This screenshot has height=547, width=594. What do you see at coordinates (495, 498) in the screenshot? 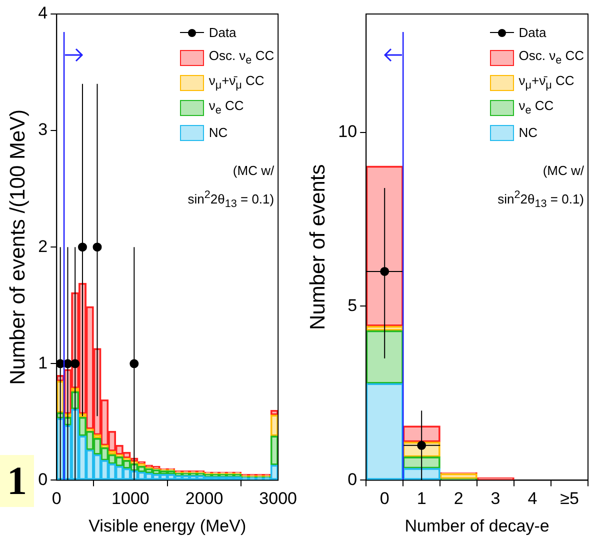
I see `x-tick-label: 3` at bounding box center [495, 498].